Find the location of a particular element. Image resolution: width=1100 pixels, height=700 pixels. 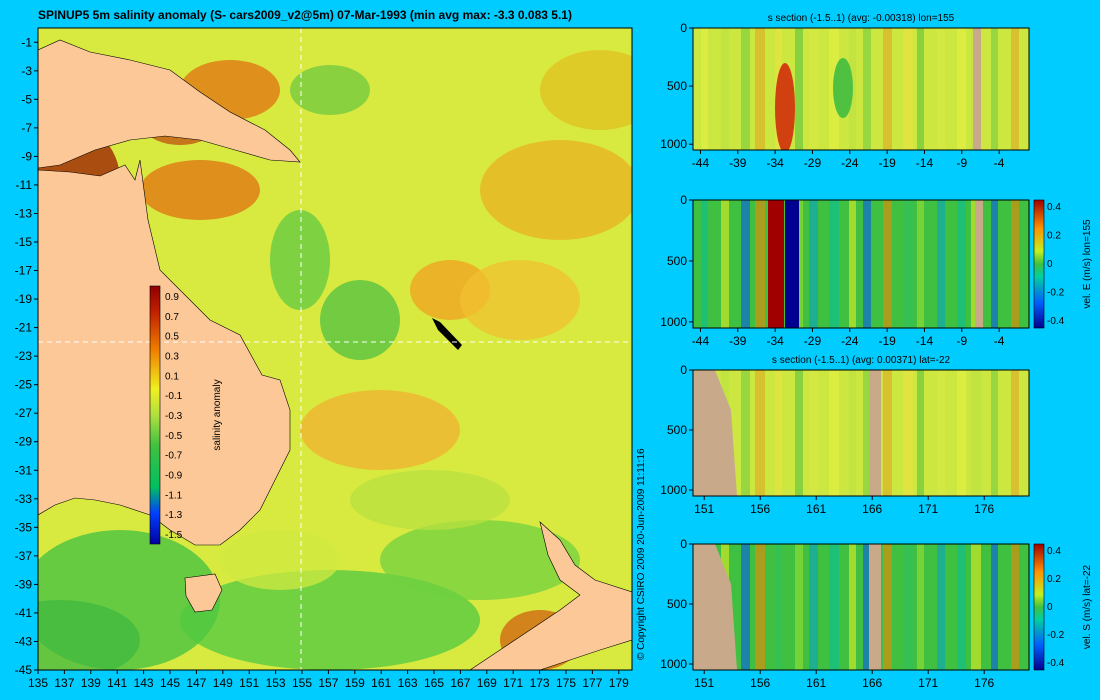

section-x-tick-label: -9 is located at coordinates (961, 341).